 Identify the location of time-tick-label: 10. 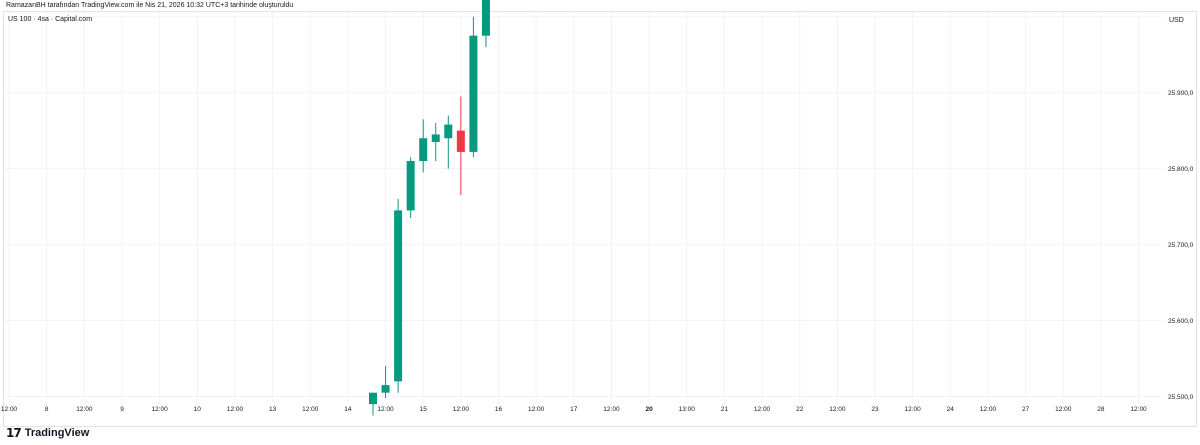
(198, 409).